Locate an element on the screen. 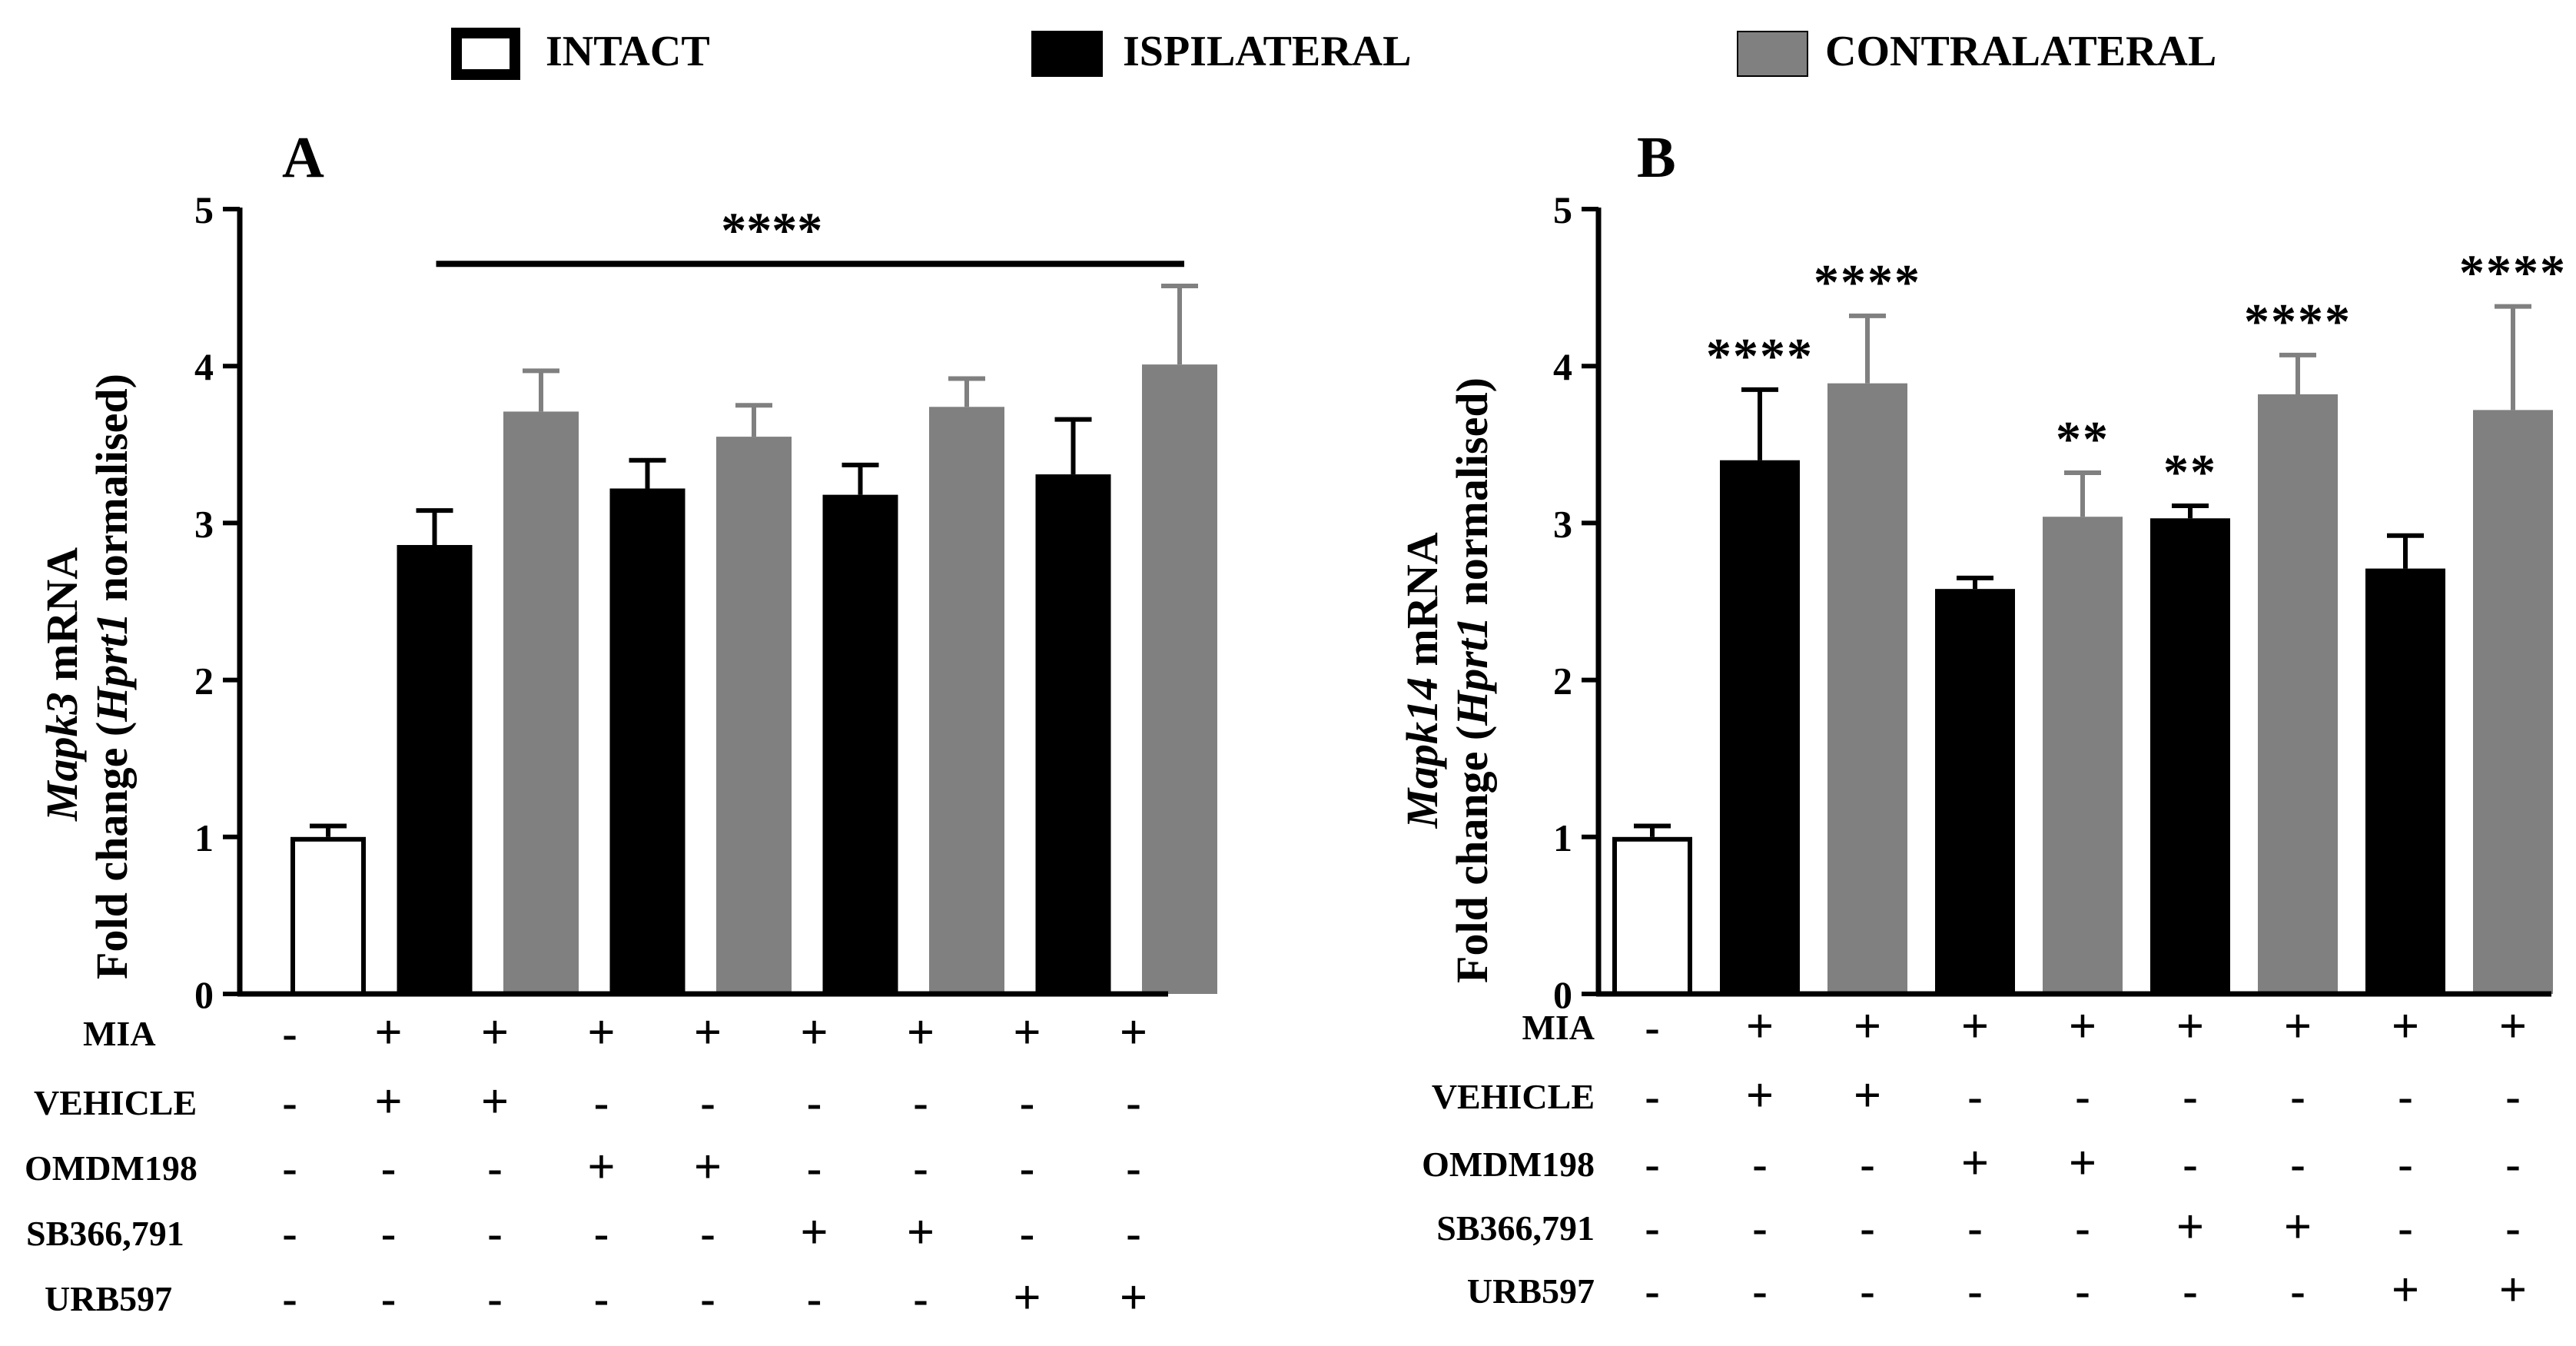 This screenshot has height=1346, width=2576. panel-b-y-tick-label: 1 is located at coordinates (1562, 838).